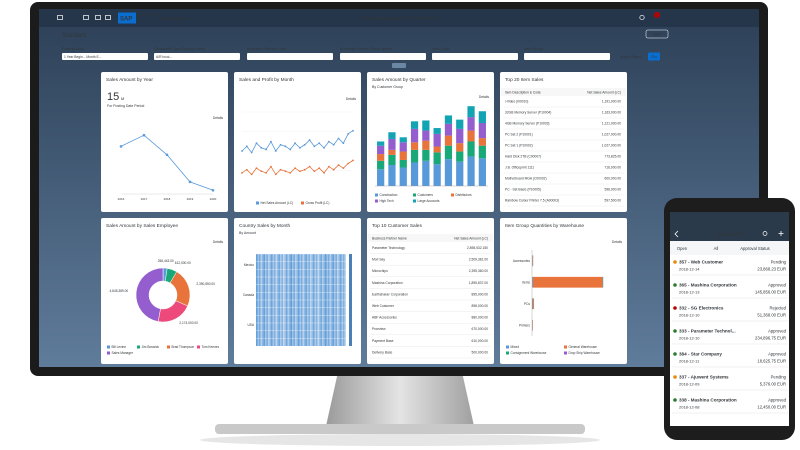 The width and height of the screenshot is (800, 450). What do you see at coordinates (708, 285) in the screenshot?
I see `quote-name: 365 - Mashina Corporation` at bounding box center [708, 285].